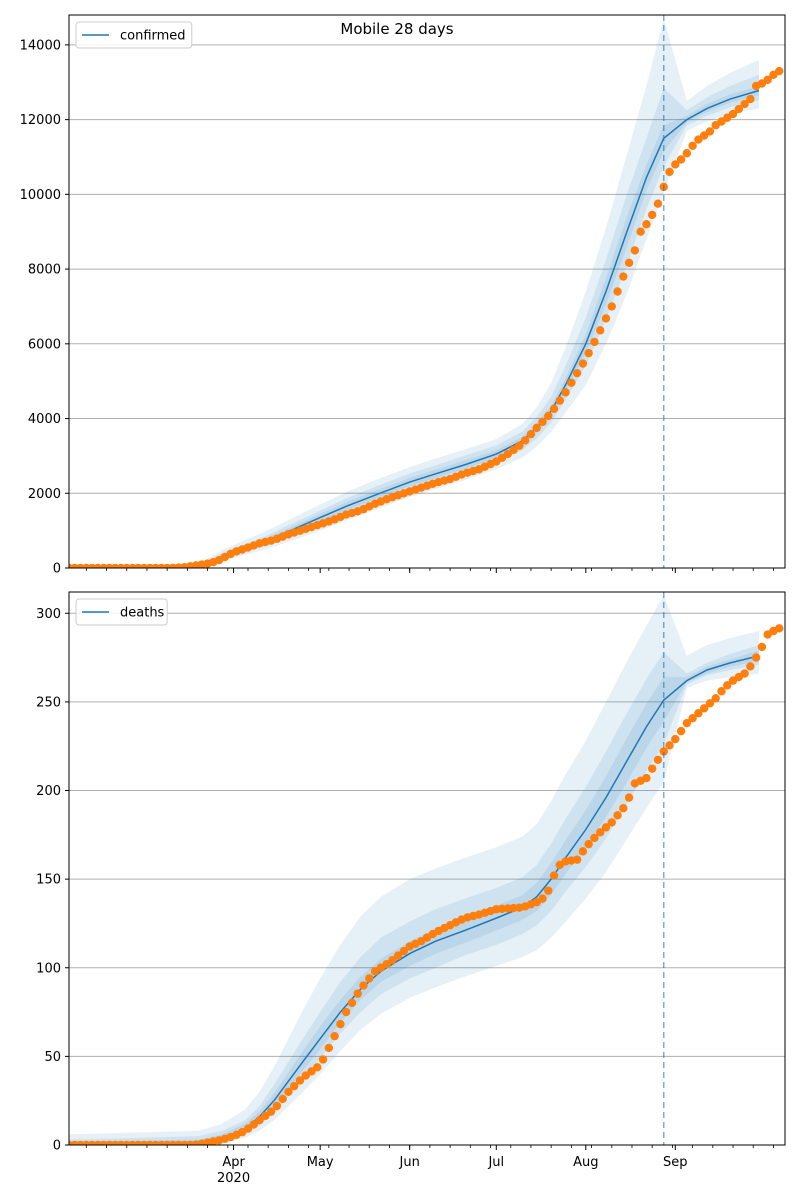  Describe the element at coordinates (409, 1162) in the screenshot. I see `x-tick-label: Jun` at that location.